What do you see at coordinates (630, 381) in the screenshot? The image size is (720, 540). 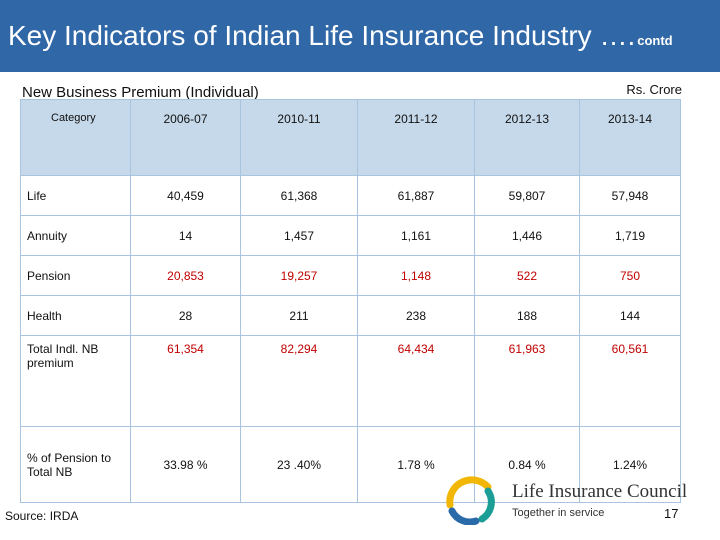 I see `table-cell: 60,561` at bounding box center [630, 381].